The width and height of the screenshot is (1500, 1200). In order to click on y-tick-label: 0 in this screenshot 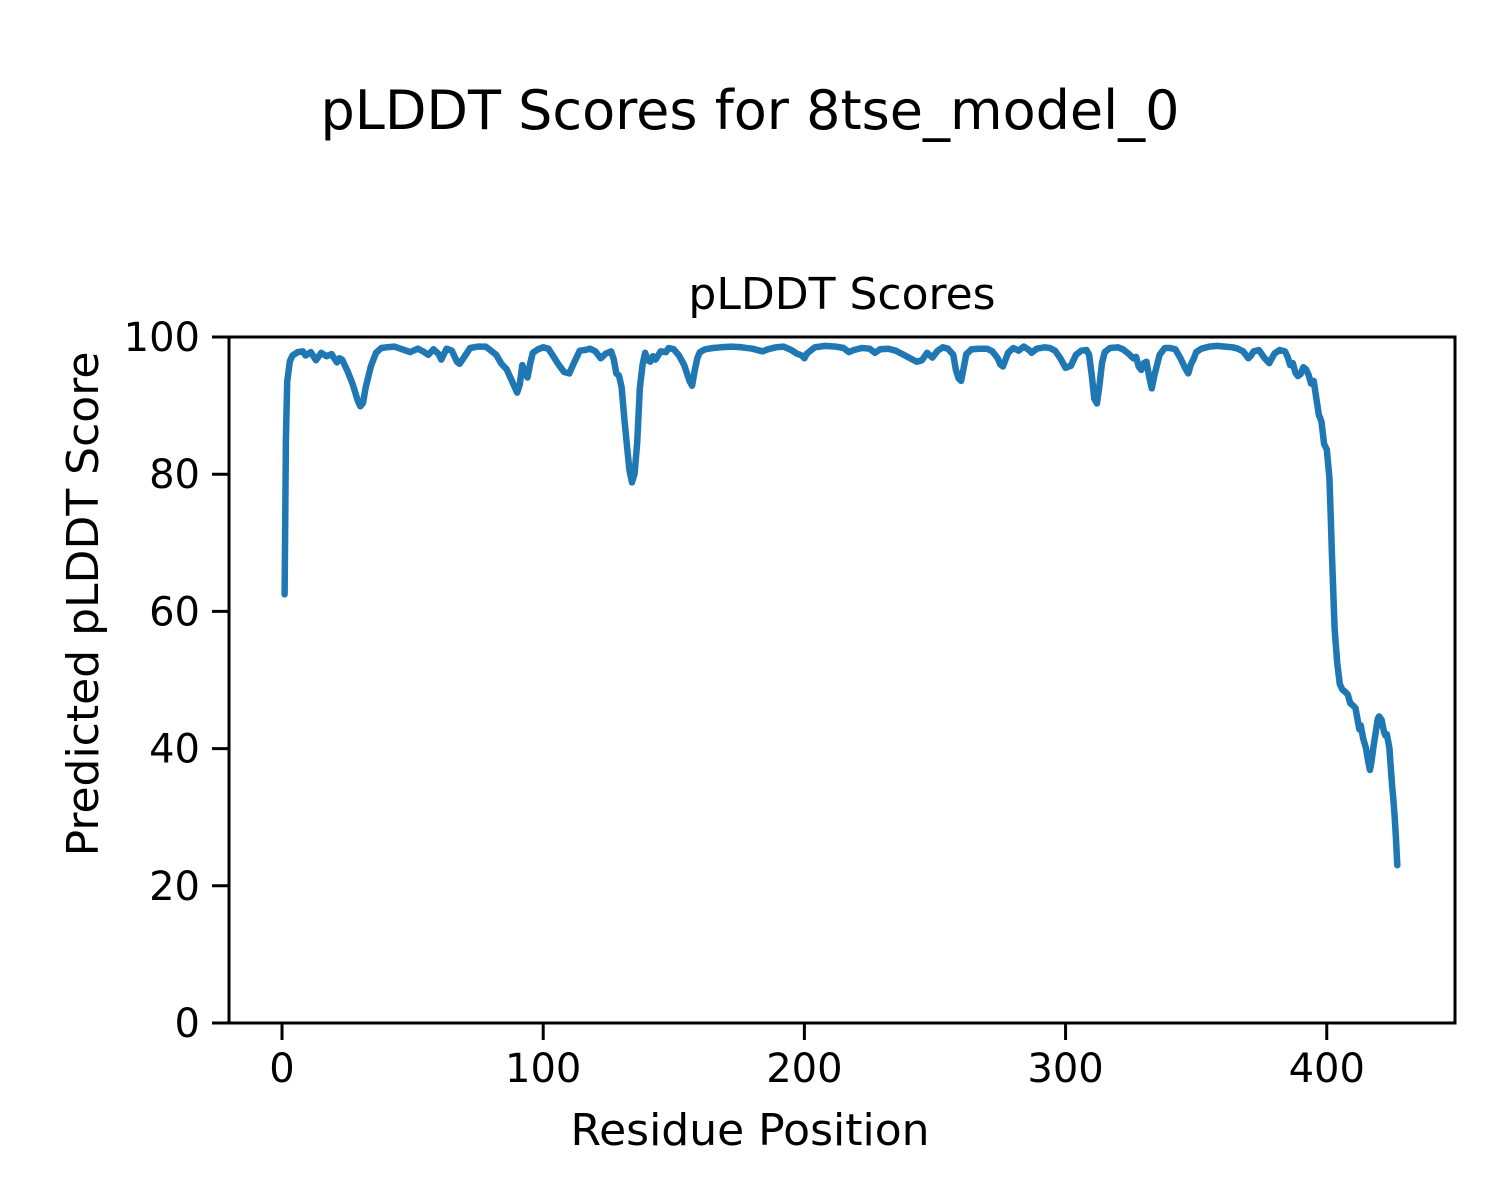, I will do `click(187, 1024)`.